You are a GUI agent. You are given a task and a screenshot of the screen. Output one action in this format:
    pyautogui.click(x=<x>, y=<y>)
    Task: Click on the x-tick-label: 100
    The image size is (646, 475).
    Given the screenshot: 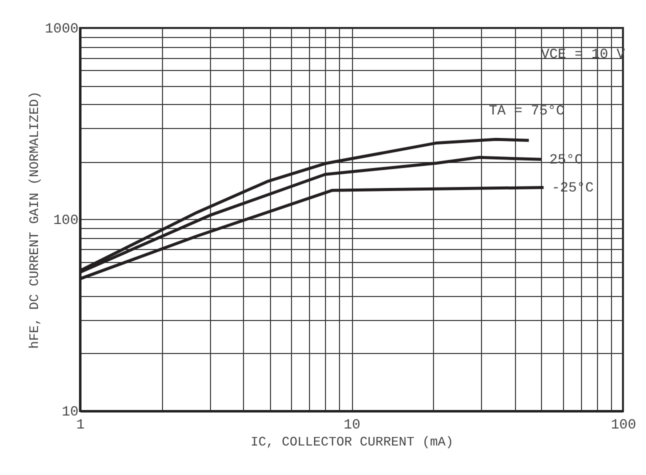 What is the action you would take?
    pyautogui.click(x=623, y=426)
    